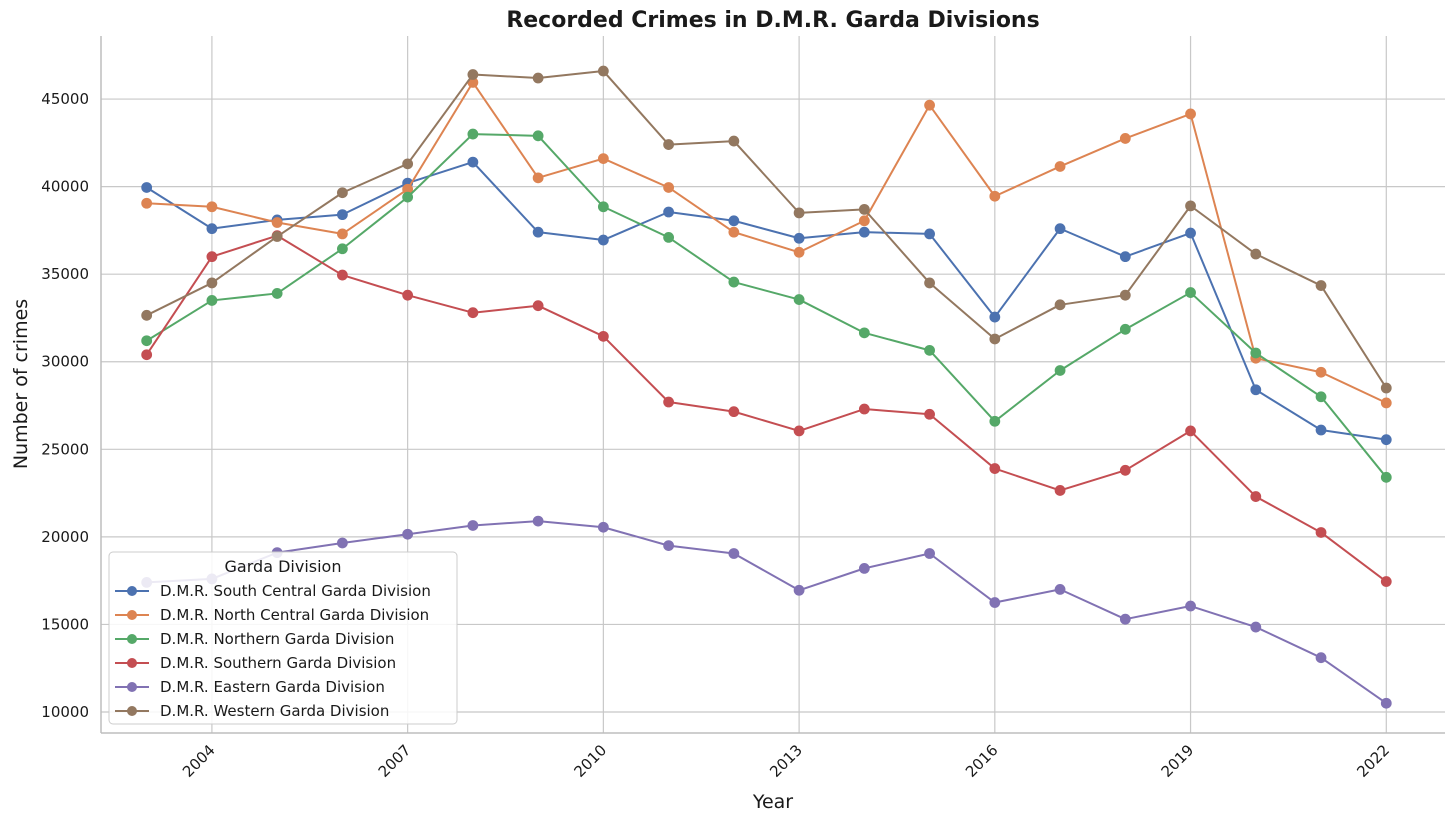  Describe the element at coordinates (65, 624) in the screenshot. I see `y-tick-label: 15000` at that location.